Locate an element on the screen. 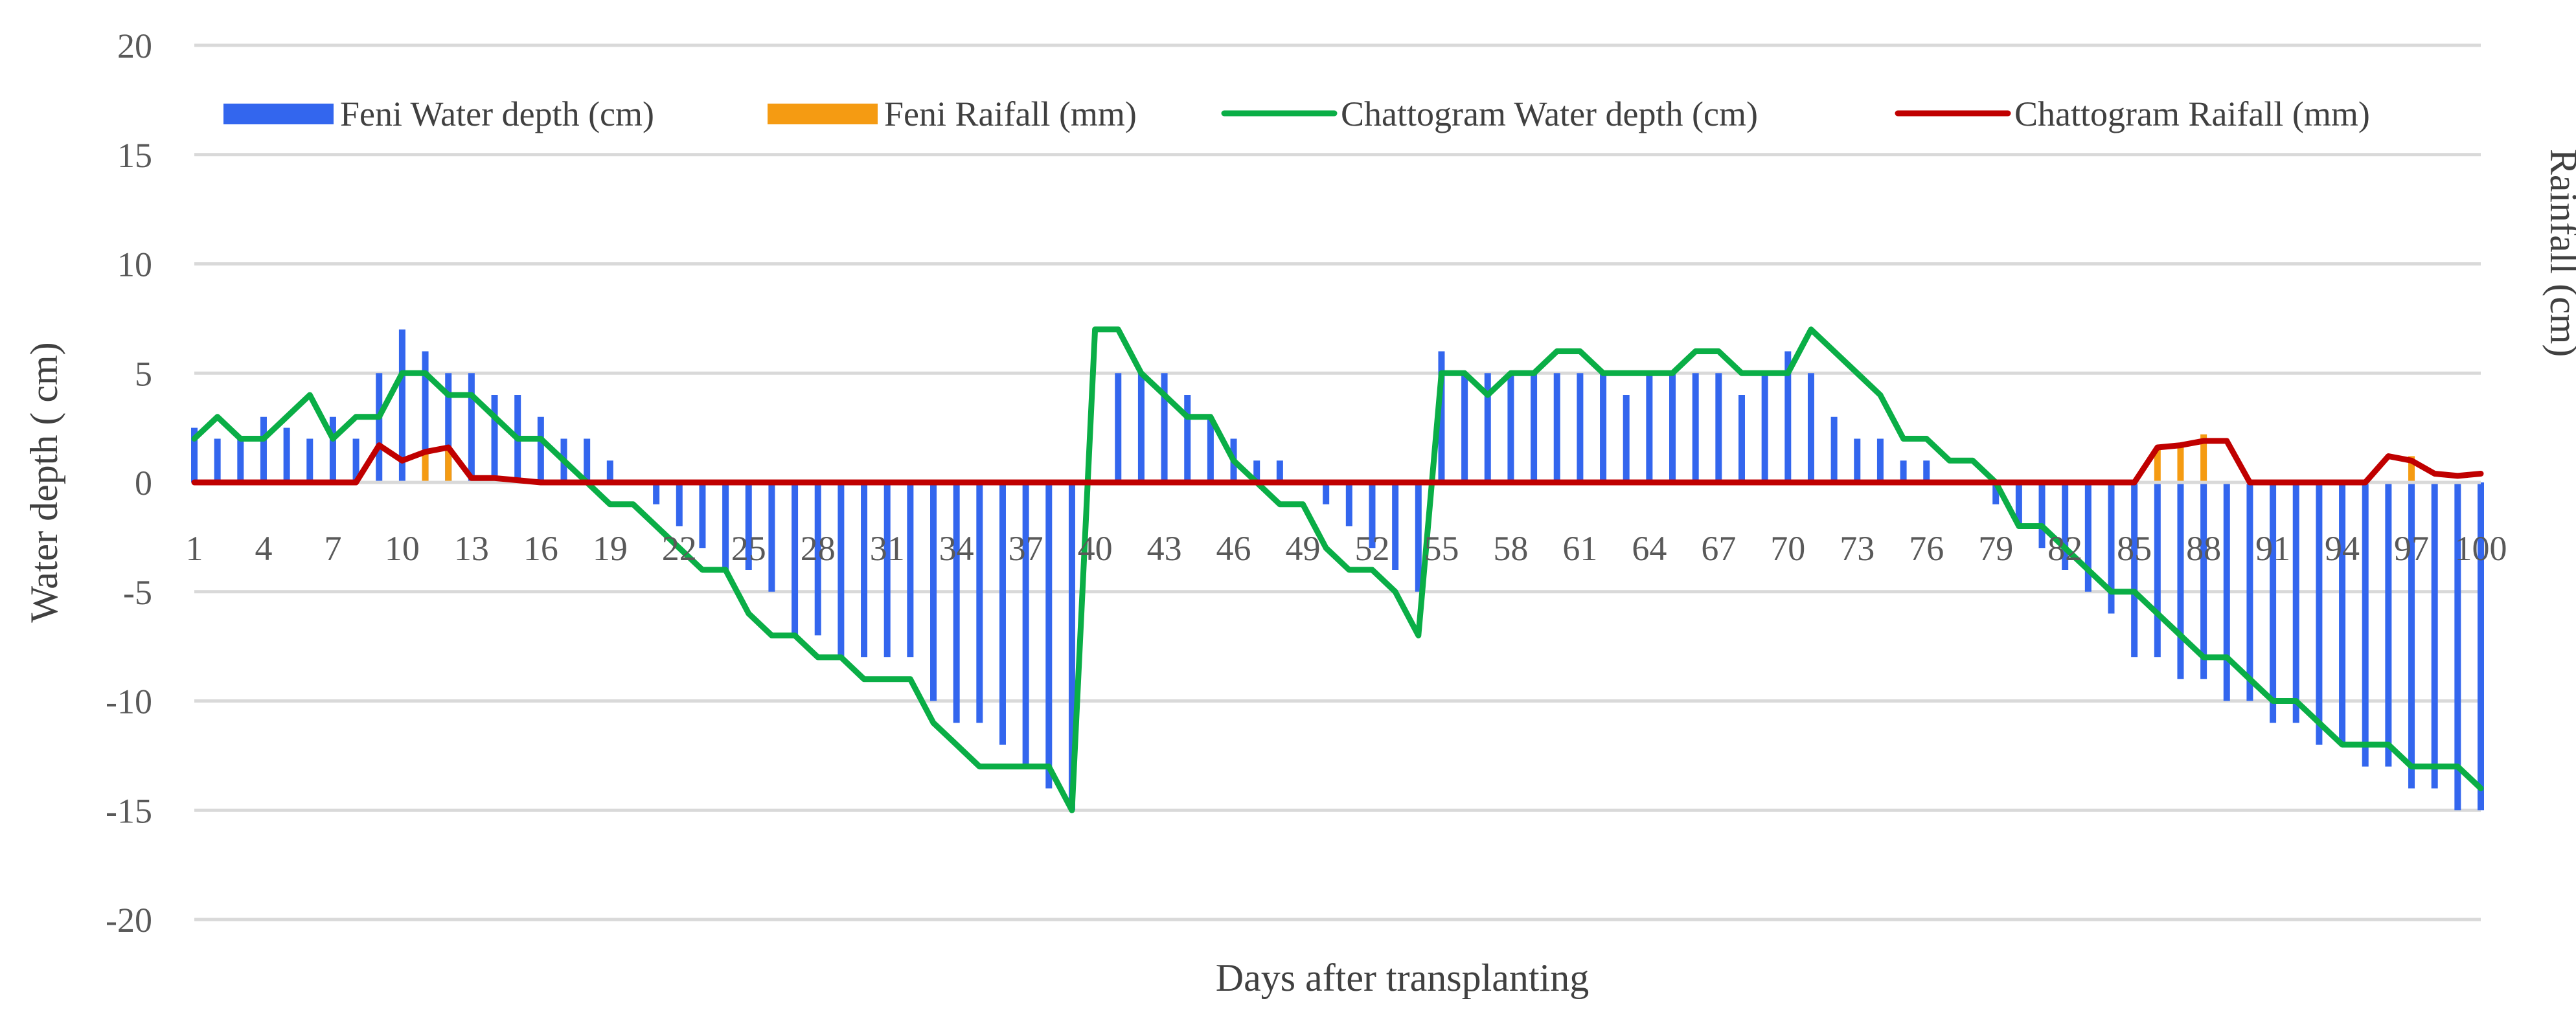 This screenshot has width=2576, height=1027. x-tick-label: 19 is located at coordinates (611, 549).